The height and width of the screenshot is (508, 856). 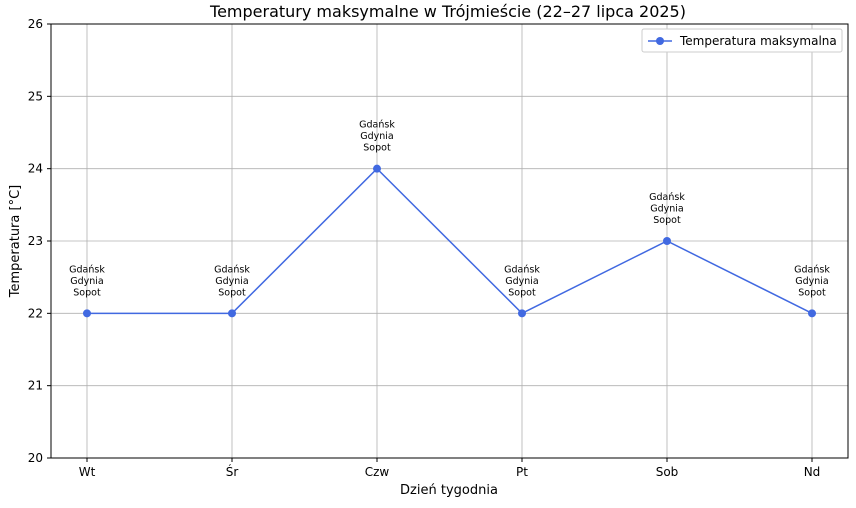 What do you see at coordinates (522, 281) in the screenshot?
I see `annotation-Pt: Gdańsk Gdynia Sopot` at bounding box center [522, 281].